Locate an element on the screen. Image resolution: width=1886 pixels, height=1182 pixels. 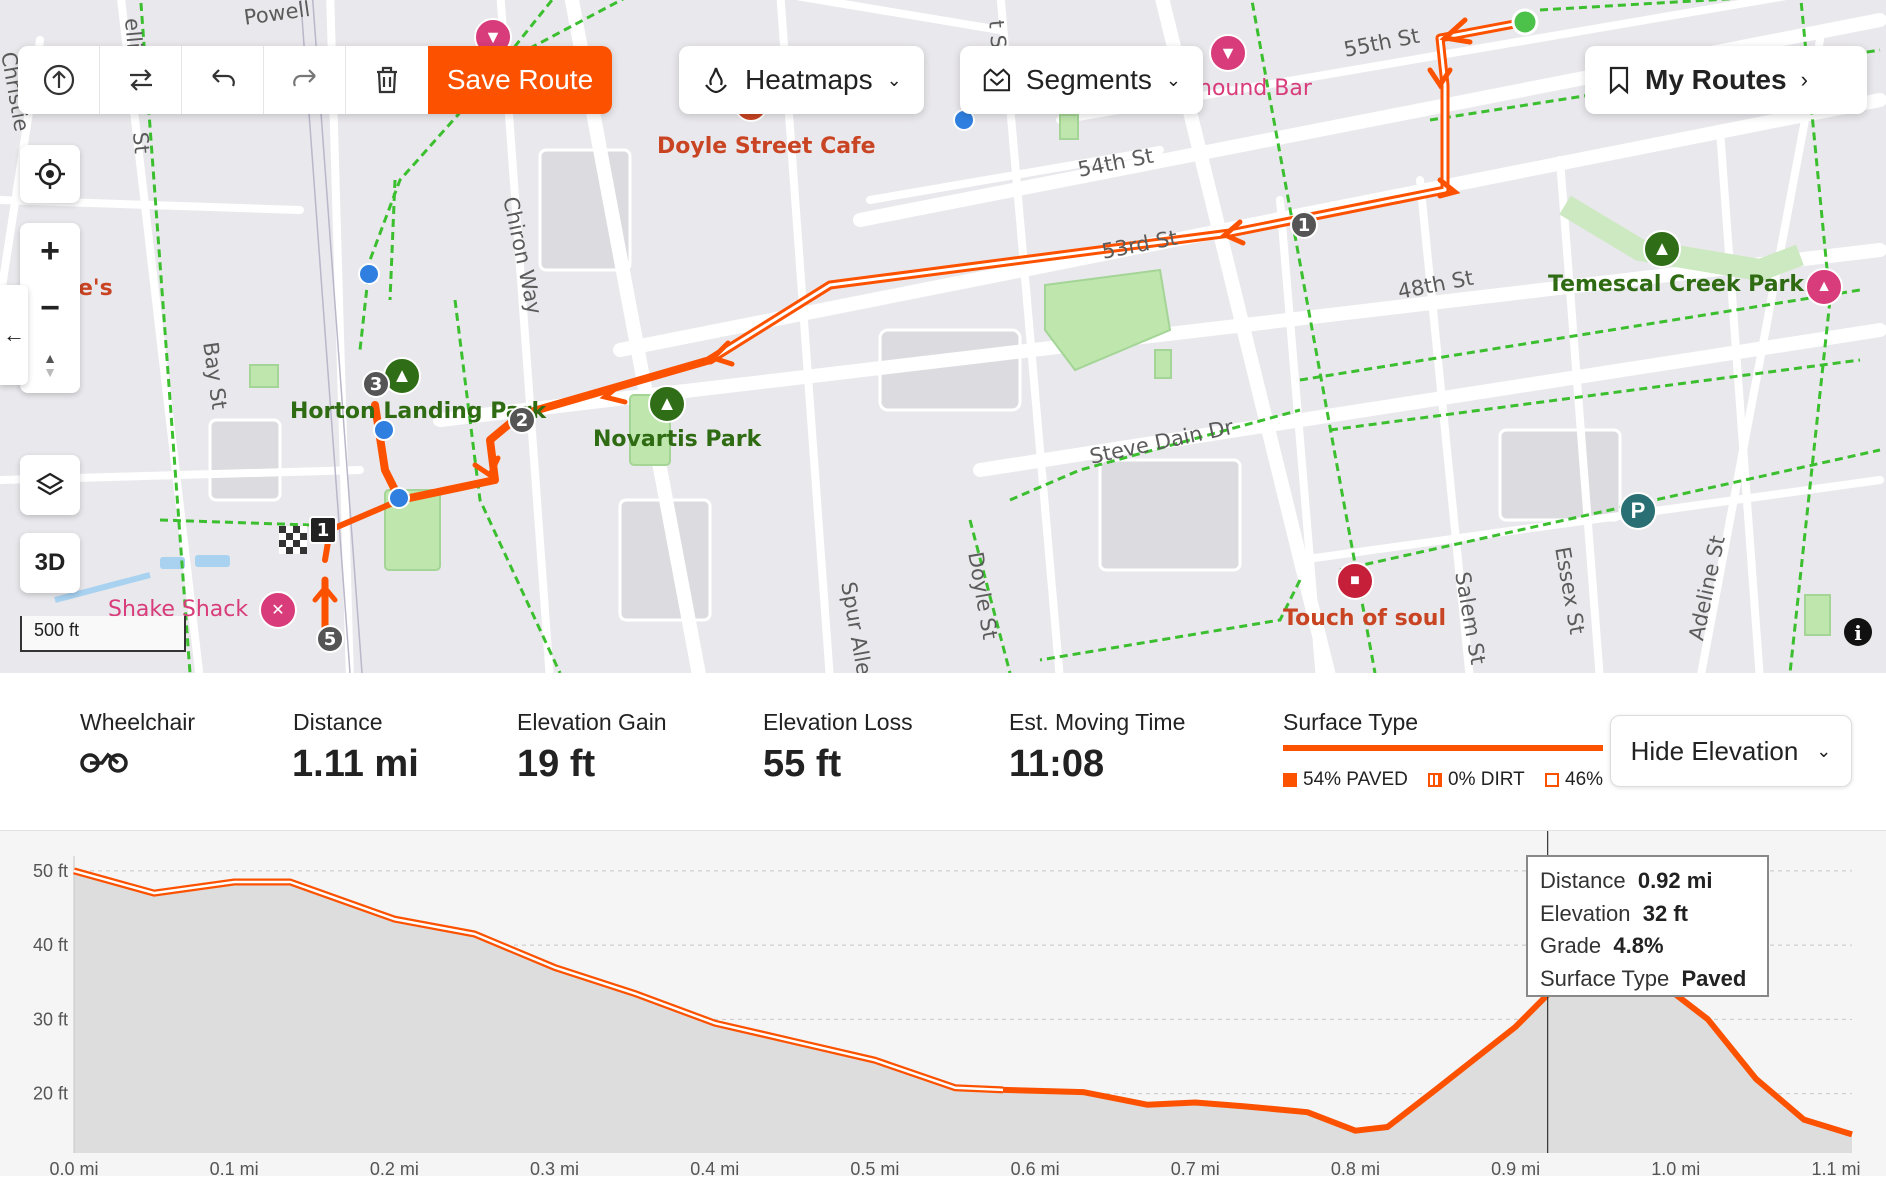
y-tick-label: 30 ft is located at coordinates (50, 1019).